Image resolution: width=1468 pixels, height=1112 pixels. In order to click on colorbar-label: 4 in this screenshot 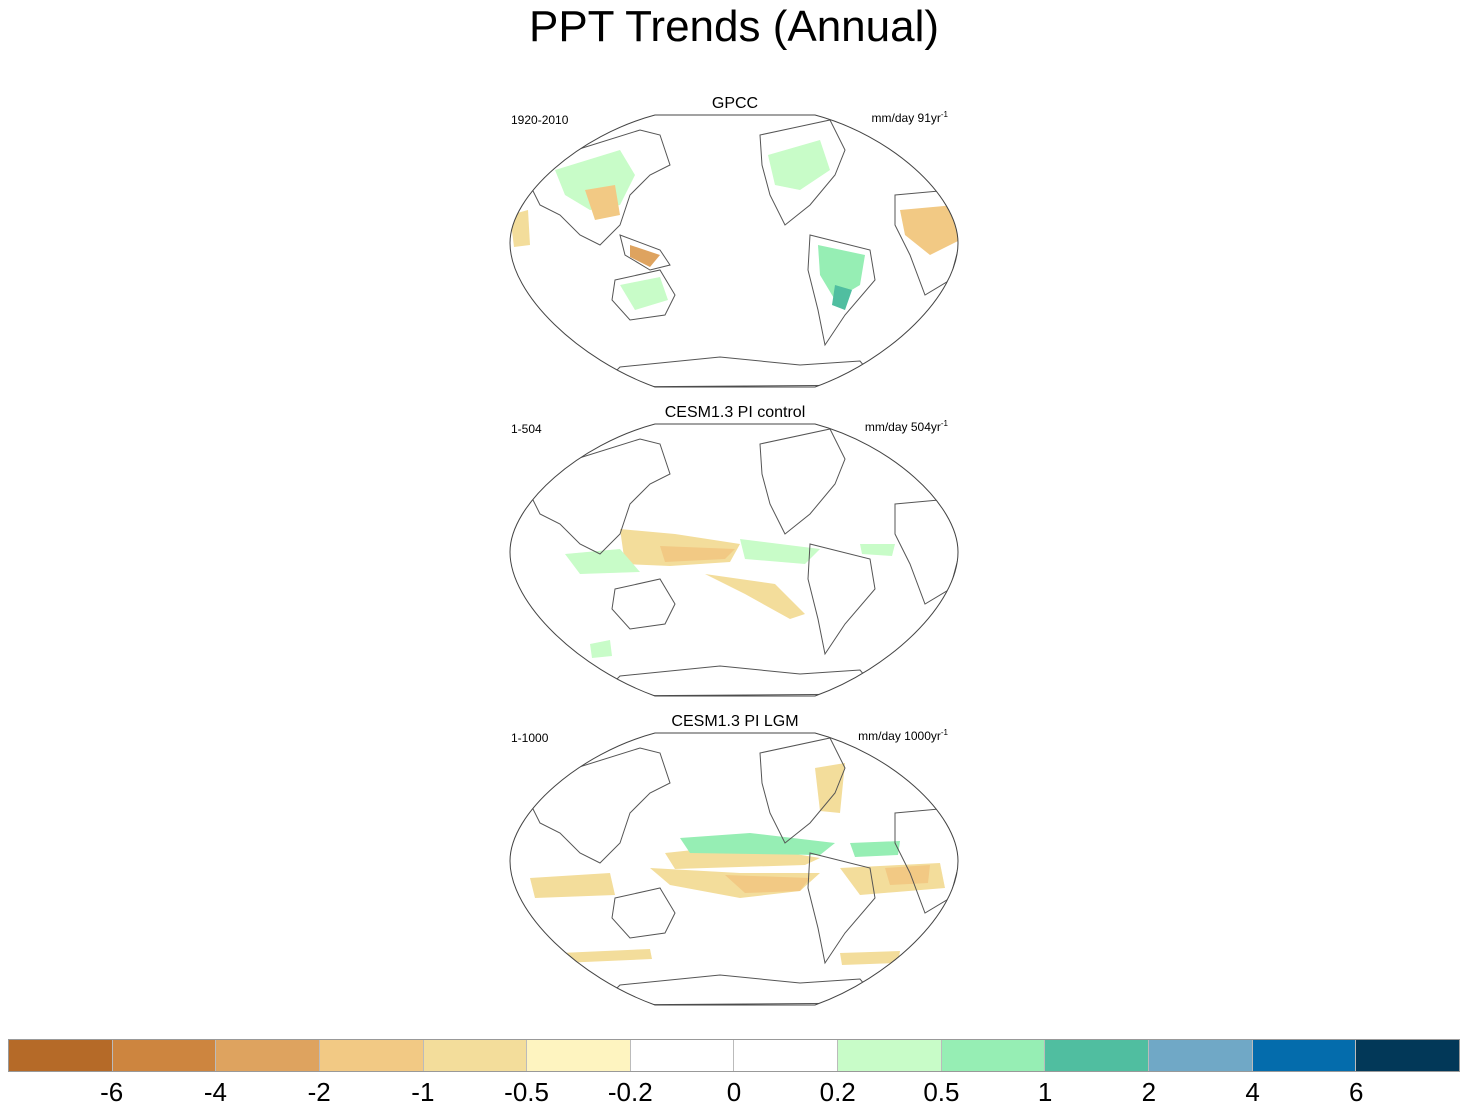, I will do `click(1252, 1092)`.